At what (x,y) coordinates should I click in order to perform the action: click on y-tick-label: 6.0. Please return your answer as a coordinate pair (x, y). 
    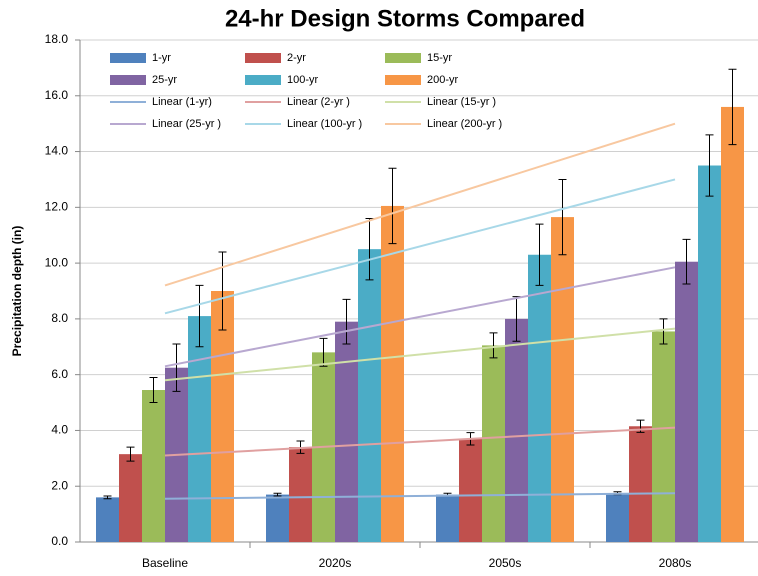
    Looking at the image, I should click on (59, 374).